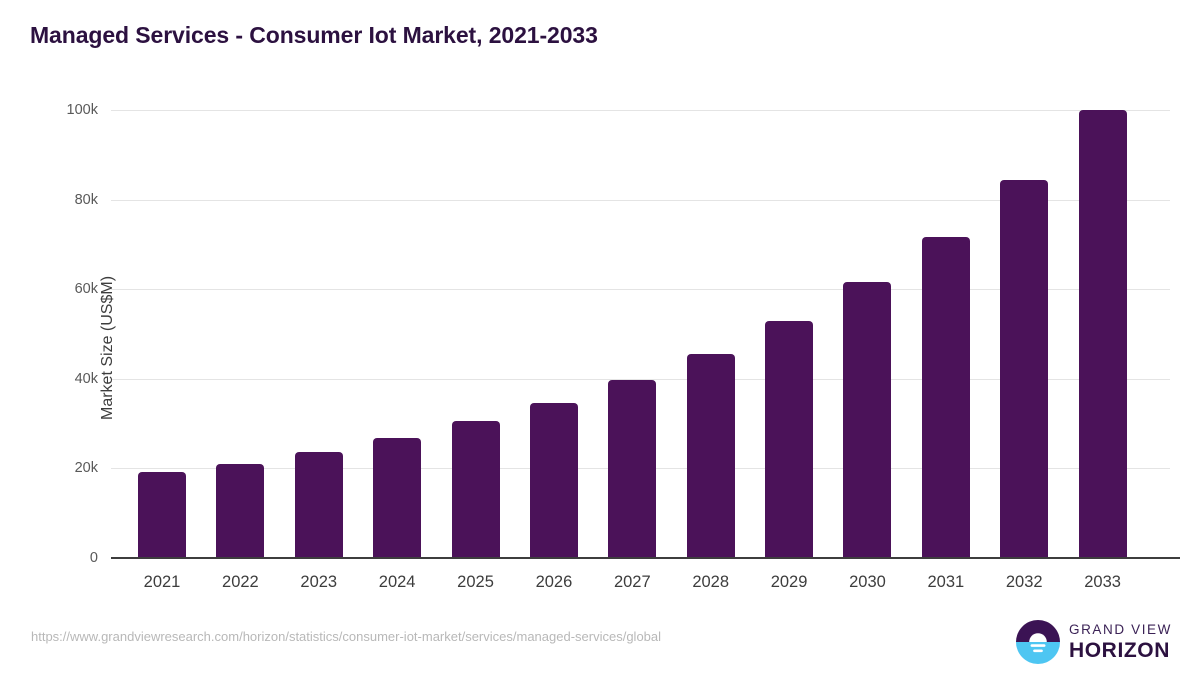 The height and width of the screenshot is (675, 1200). Describe the element at coordinates (82, 110) in the screenshot. I see `y-tick-label: 100k` at that location.